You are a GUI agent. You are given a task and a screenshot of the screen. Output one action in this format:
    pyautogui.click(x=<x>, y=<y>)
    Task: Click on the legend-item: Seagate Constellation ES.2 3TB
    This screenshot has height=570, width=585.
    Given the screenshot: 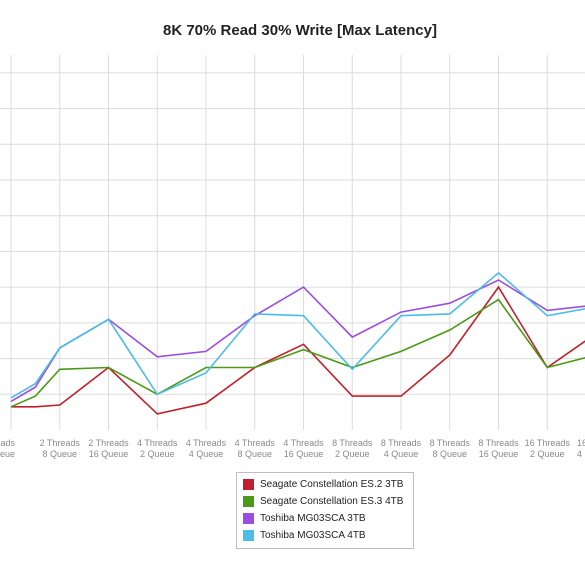 What is the action you would take?
    pyautogui.click(x=325, y=484)
    